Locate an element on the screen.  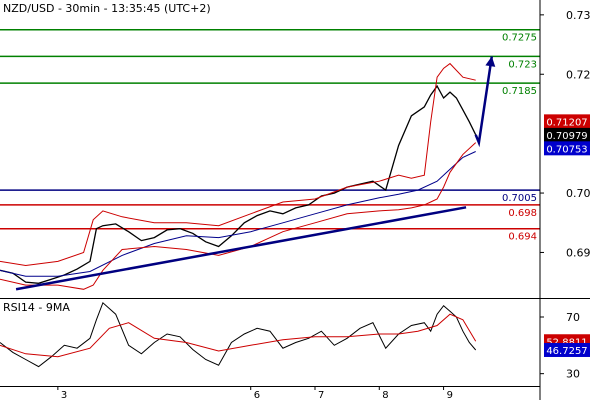
y-tick-label-1: 0.72 is located at coordinates (578, 74).